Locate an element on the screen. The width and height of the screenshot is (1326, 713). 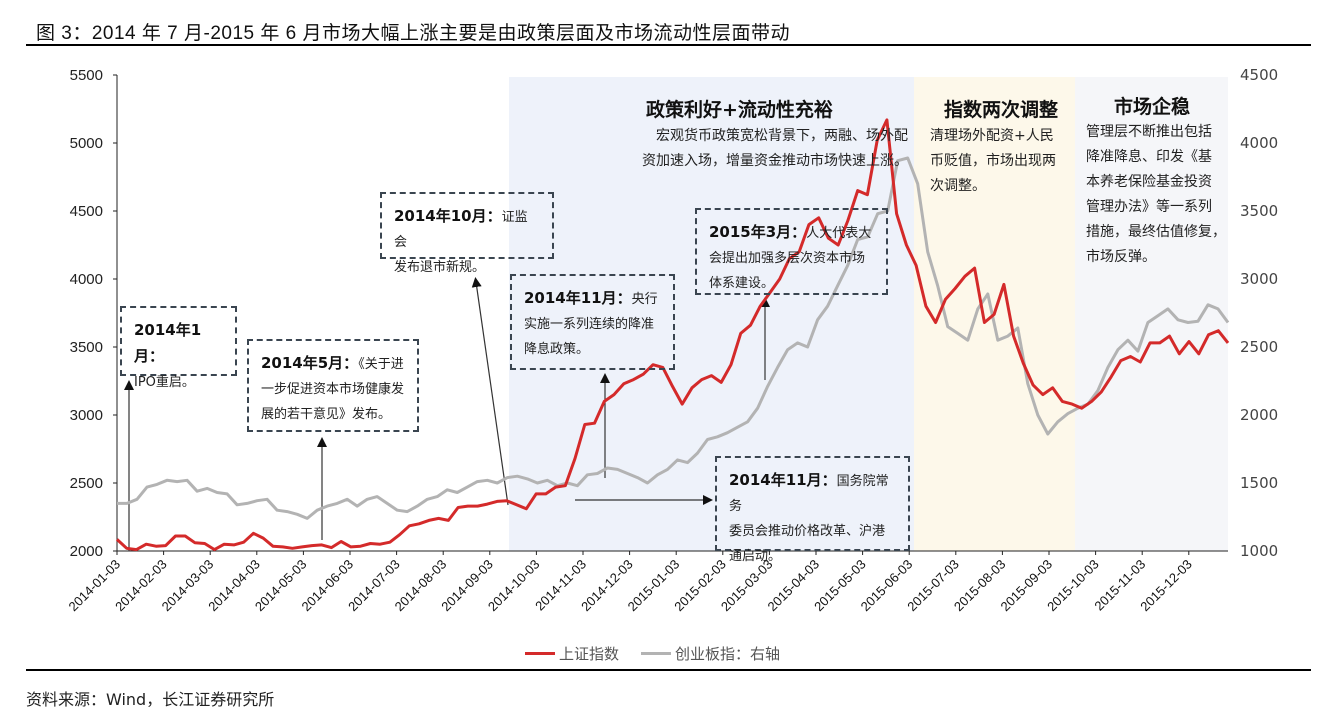
region-text-line: 次调整。 is located at coordinates (958, 186).